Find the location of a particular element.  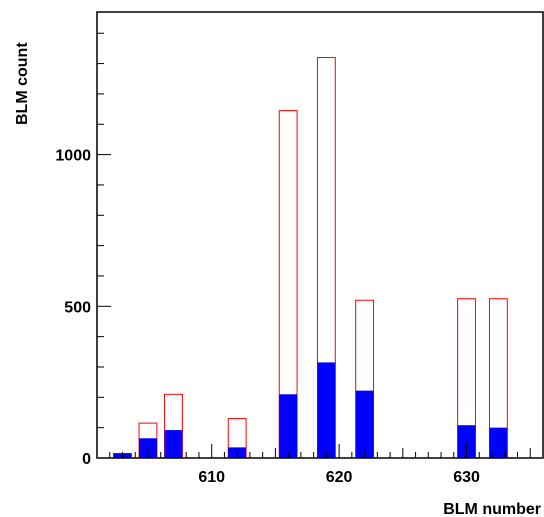

x-tick-label: 620 is located at coordinates (339, 477).